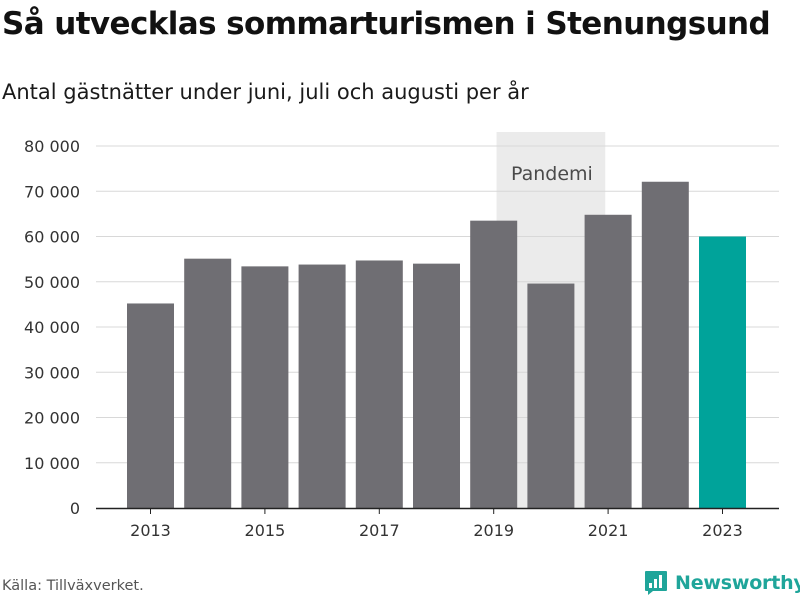 This screenshot has width=800, height=600. I want to click on x-tick-label: 2021, so click(608, 530).